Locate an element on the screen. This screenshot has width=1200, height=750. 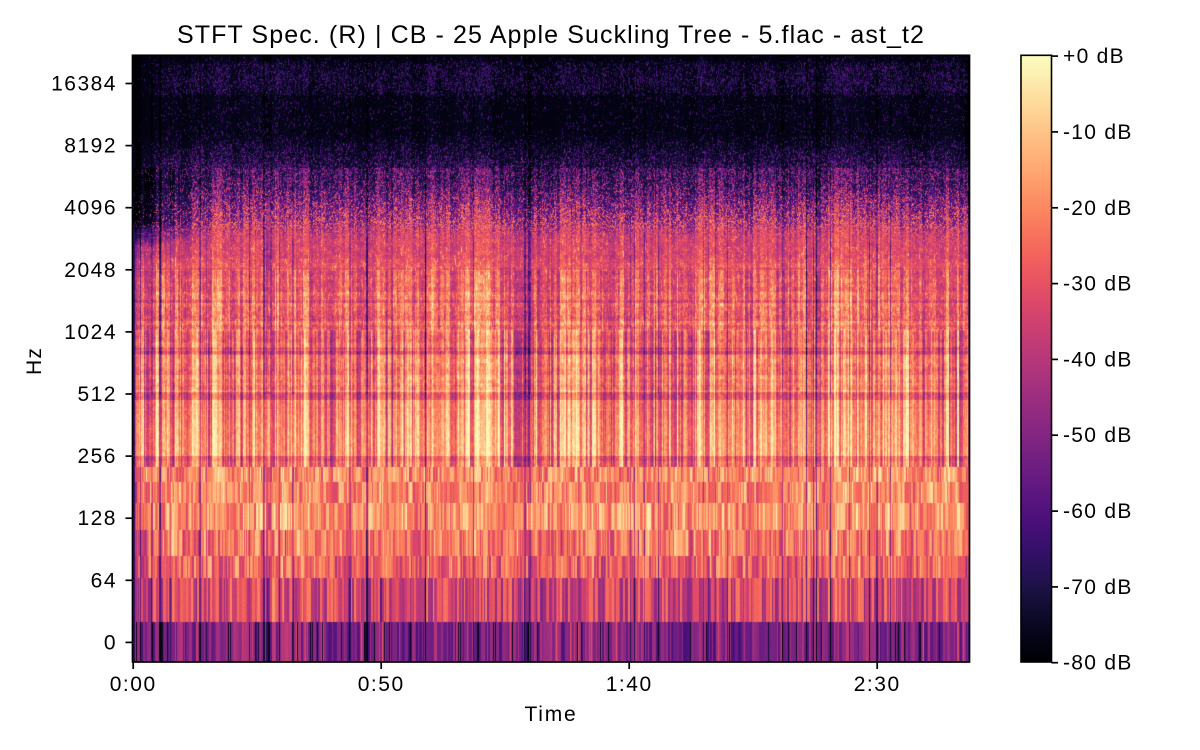
svg-text: 2048 is located at coordinates (90, 270).